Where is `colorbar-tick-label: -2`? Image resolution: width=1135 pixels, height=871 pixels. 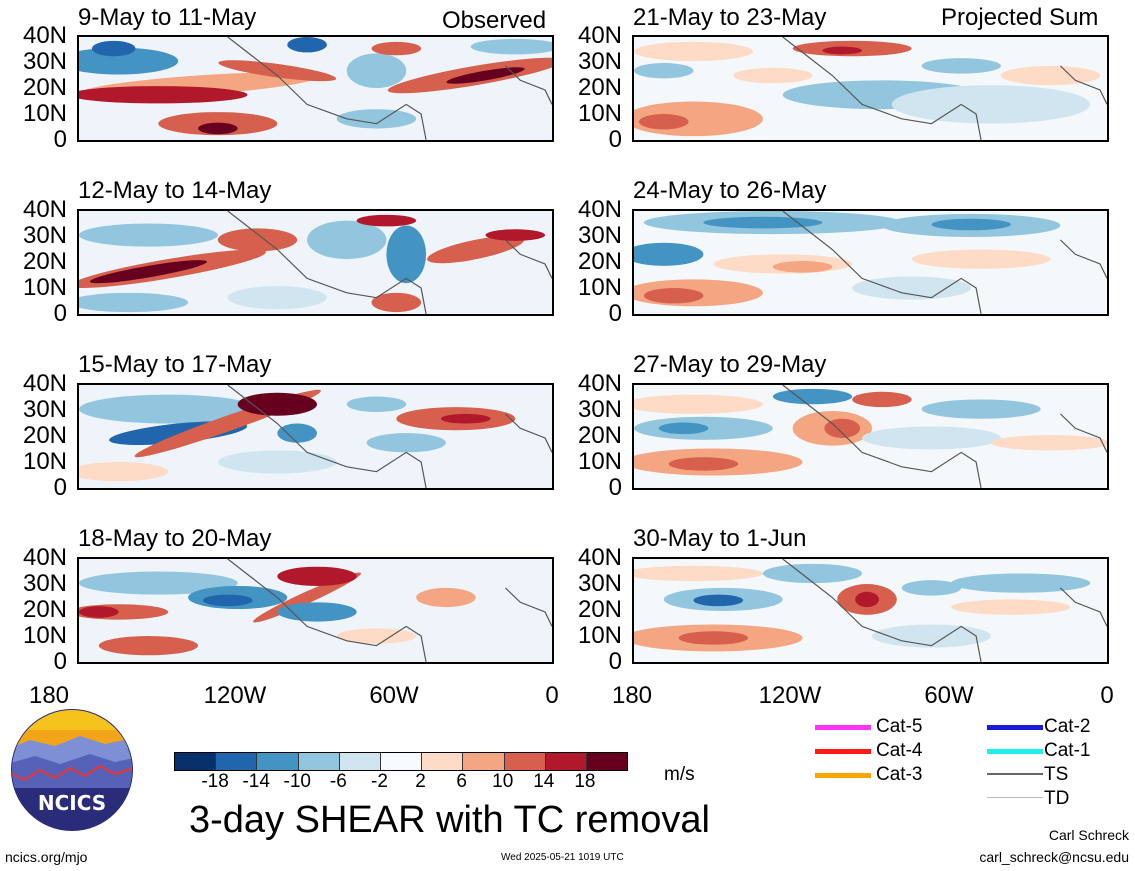
colorbar-tick-label: -2 is located at coordinates (379, 781).